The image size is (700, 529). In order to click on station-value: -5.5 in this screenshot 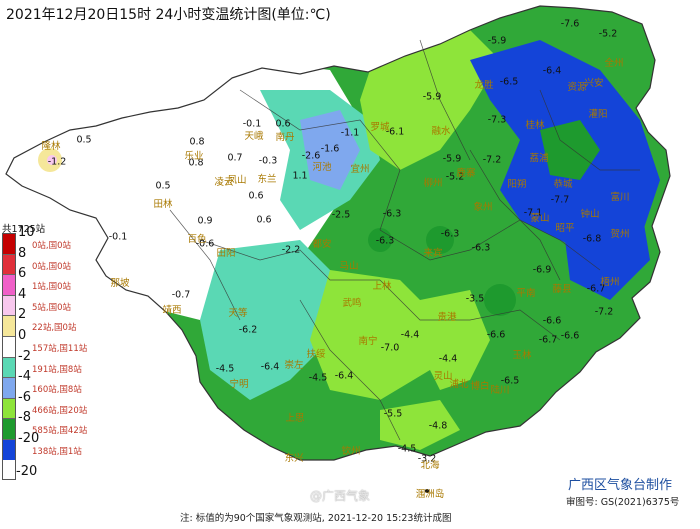, I will do `click(393, 414)`.